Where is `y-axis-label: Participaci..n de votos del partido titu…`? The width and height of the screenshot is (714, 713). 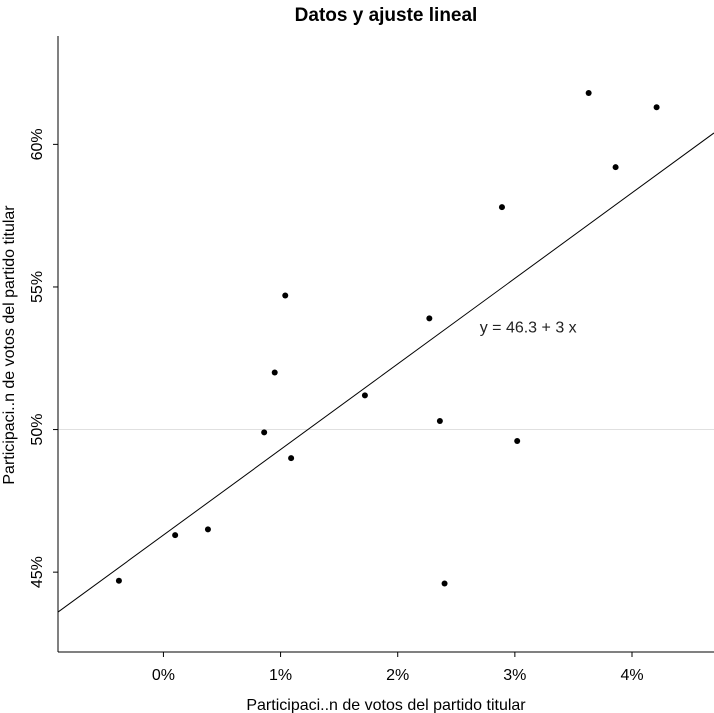
y-axis-label: Participaci..n de votos del partido titu… is located at coordinates (9, 345).